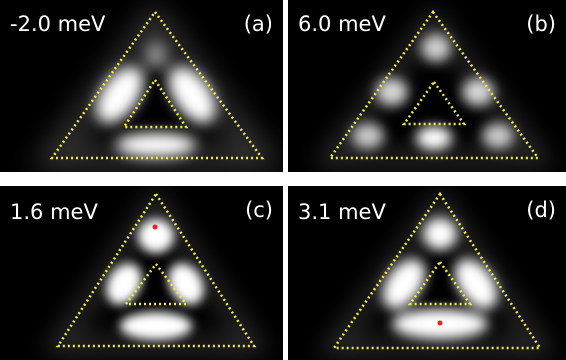 Image resolution: width=566 pixels, height=360 pixels. Describe the element at coordinates (541, 210) in the screenshot. I see `panel-letter: (d)` at that location.